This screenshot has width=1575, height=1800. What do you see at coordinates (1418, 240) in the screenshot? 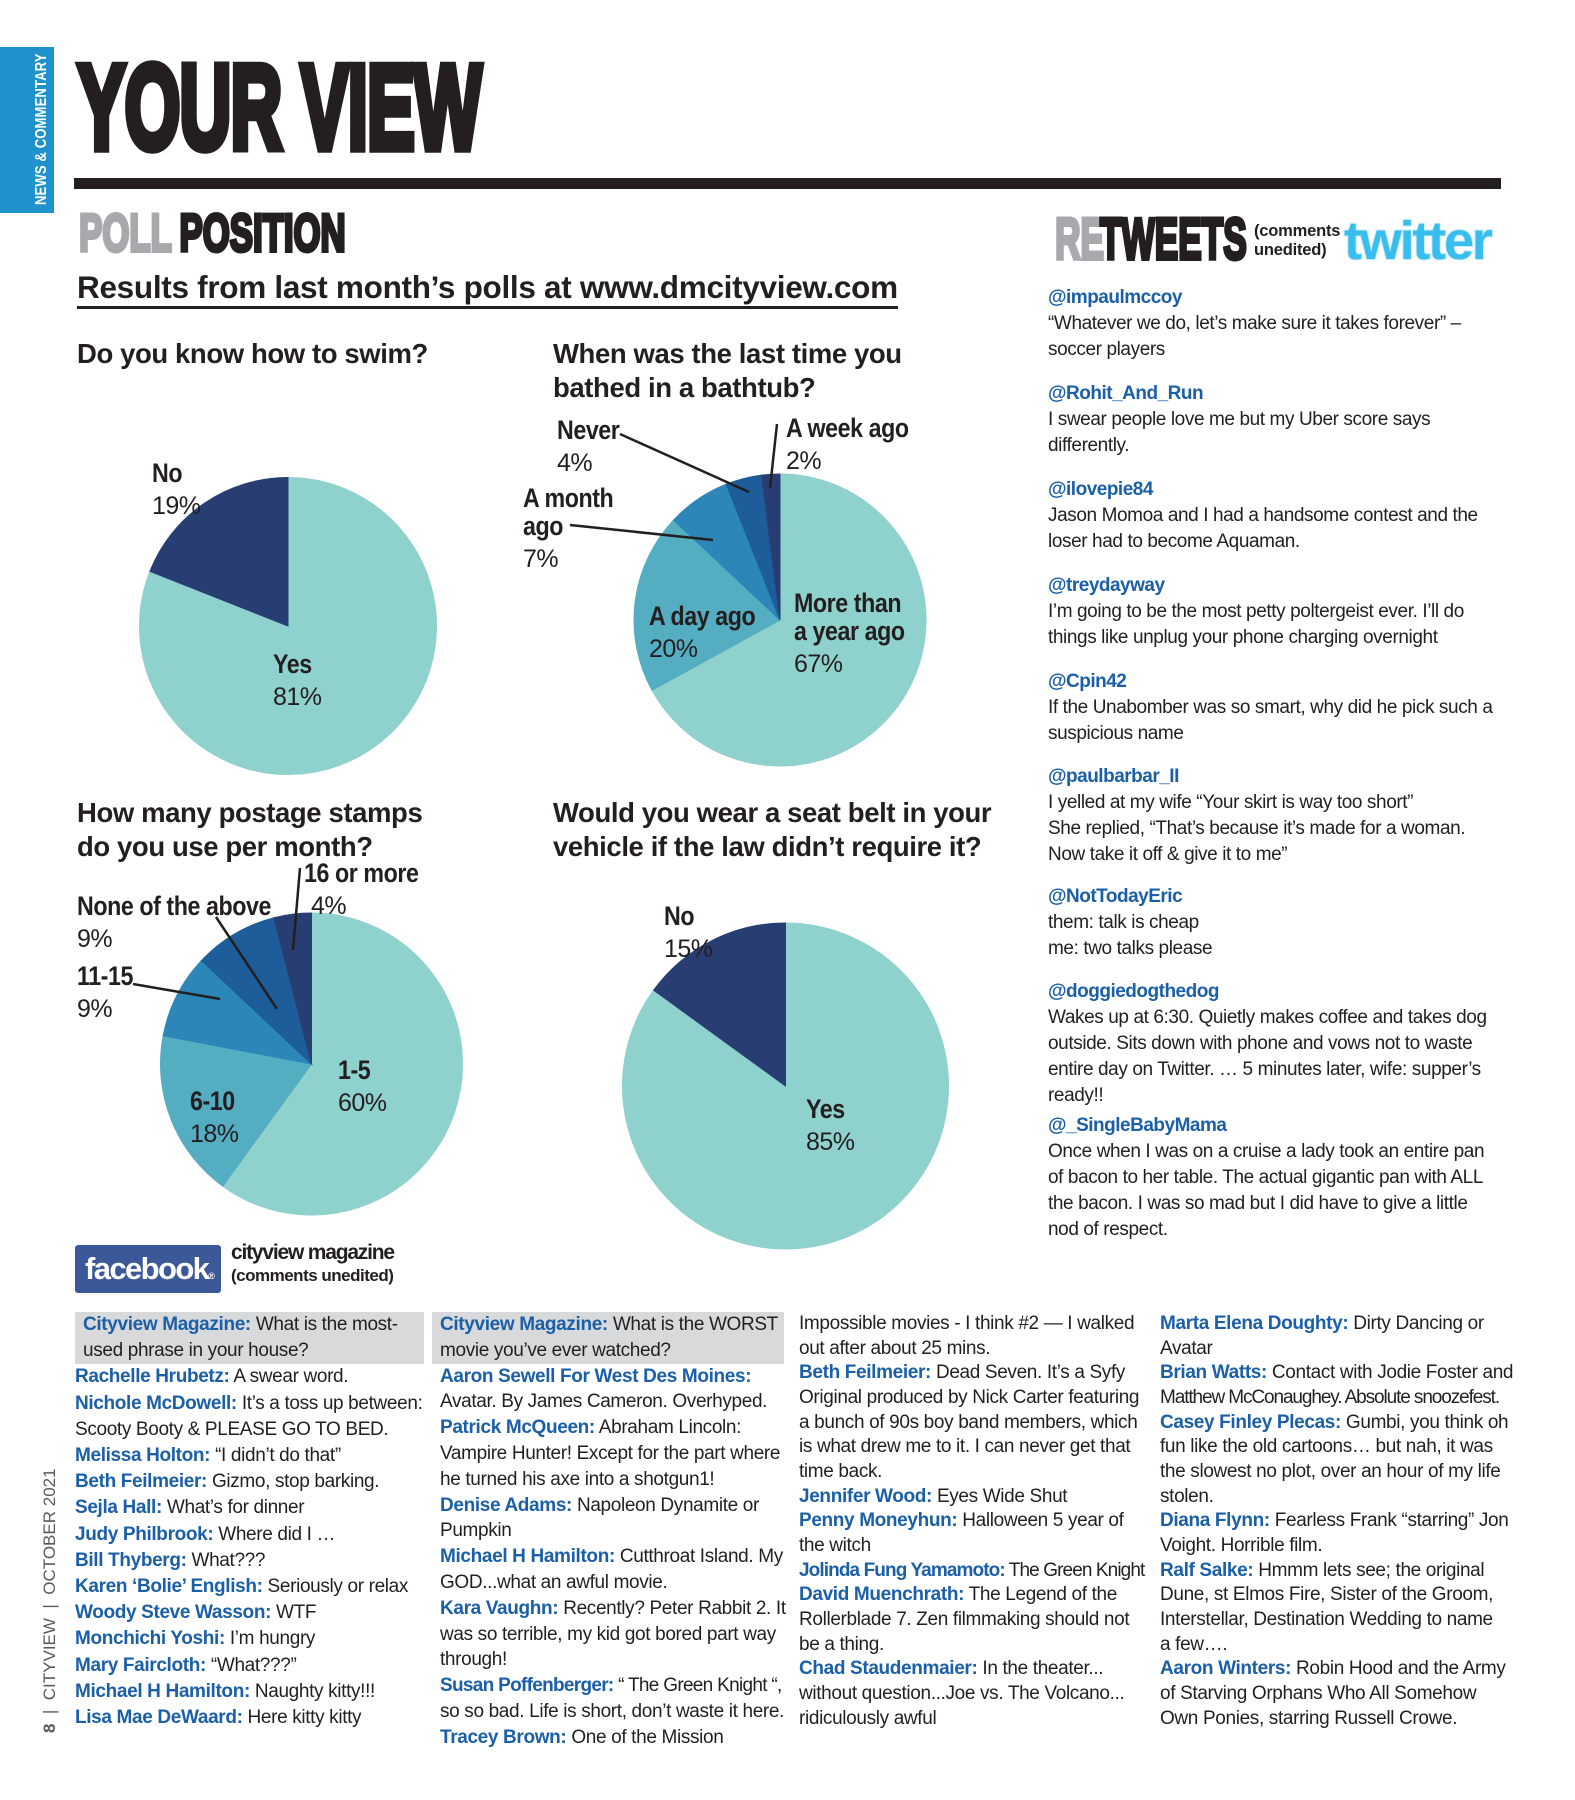
I see `svg-text: twitter` at bounding box center [1418, 240].